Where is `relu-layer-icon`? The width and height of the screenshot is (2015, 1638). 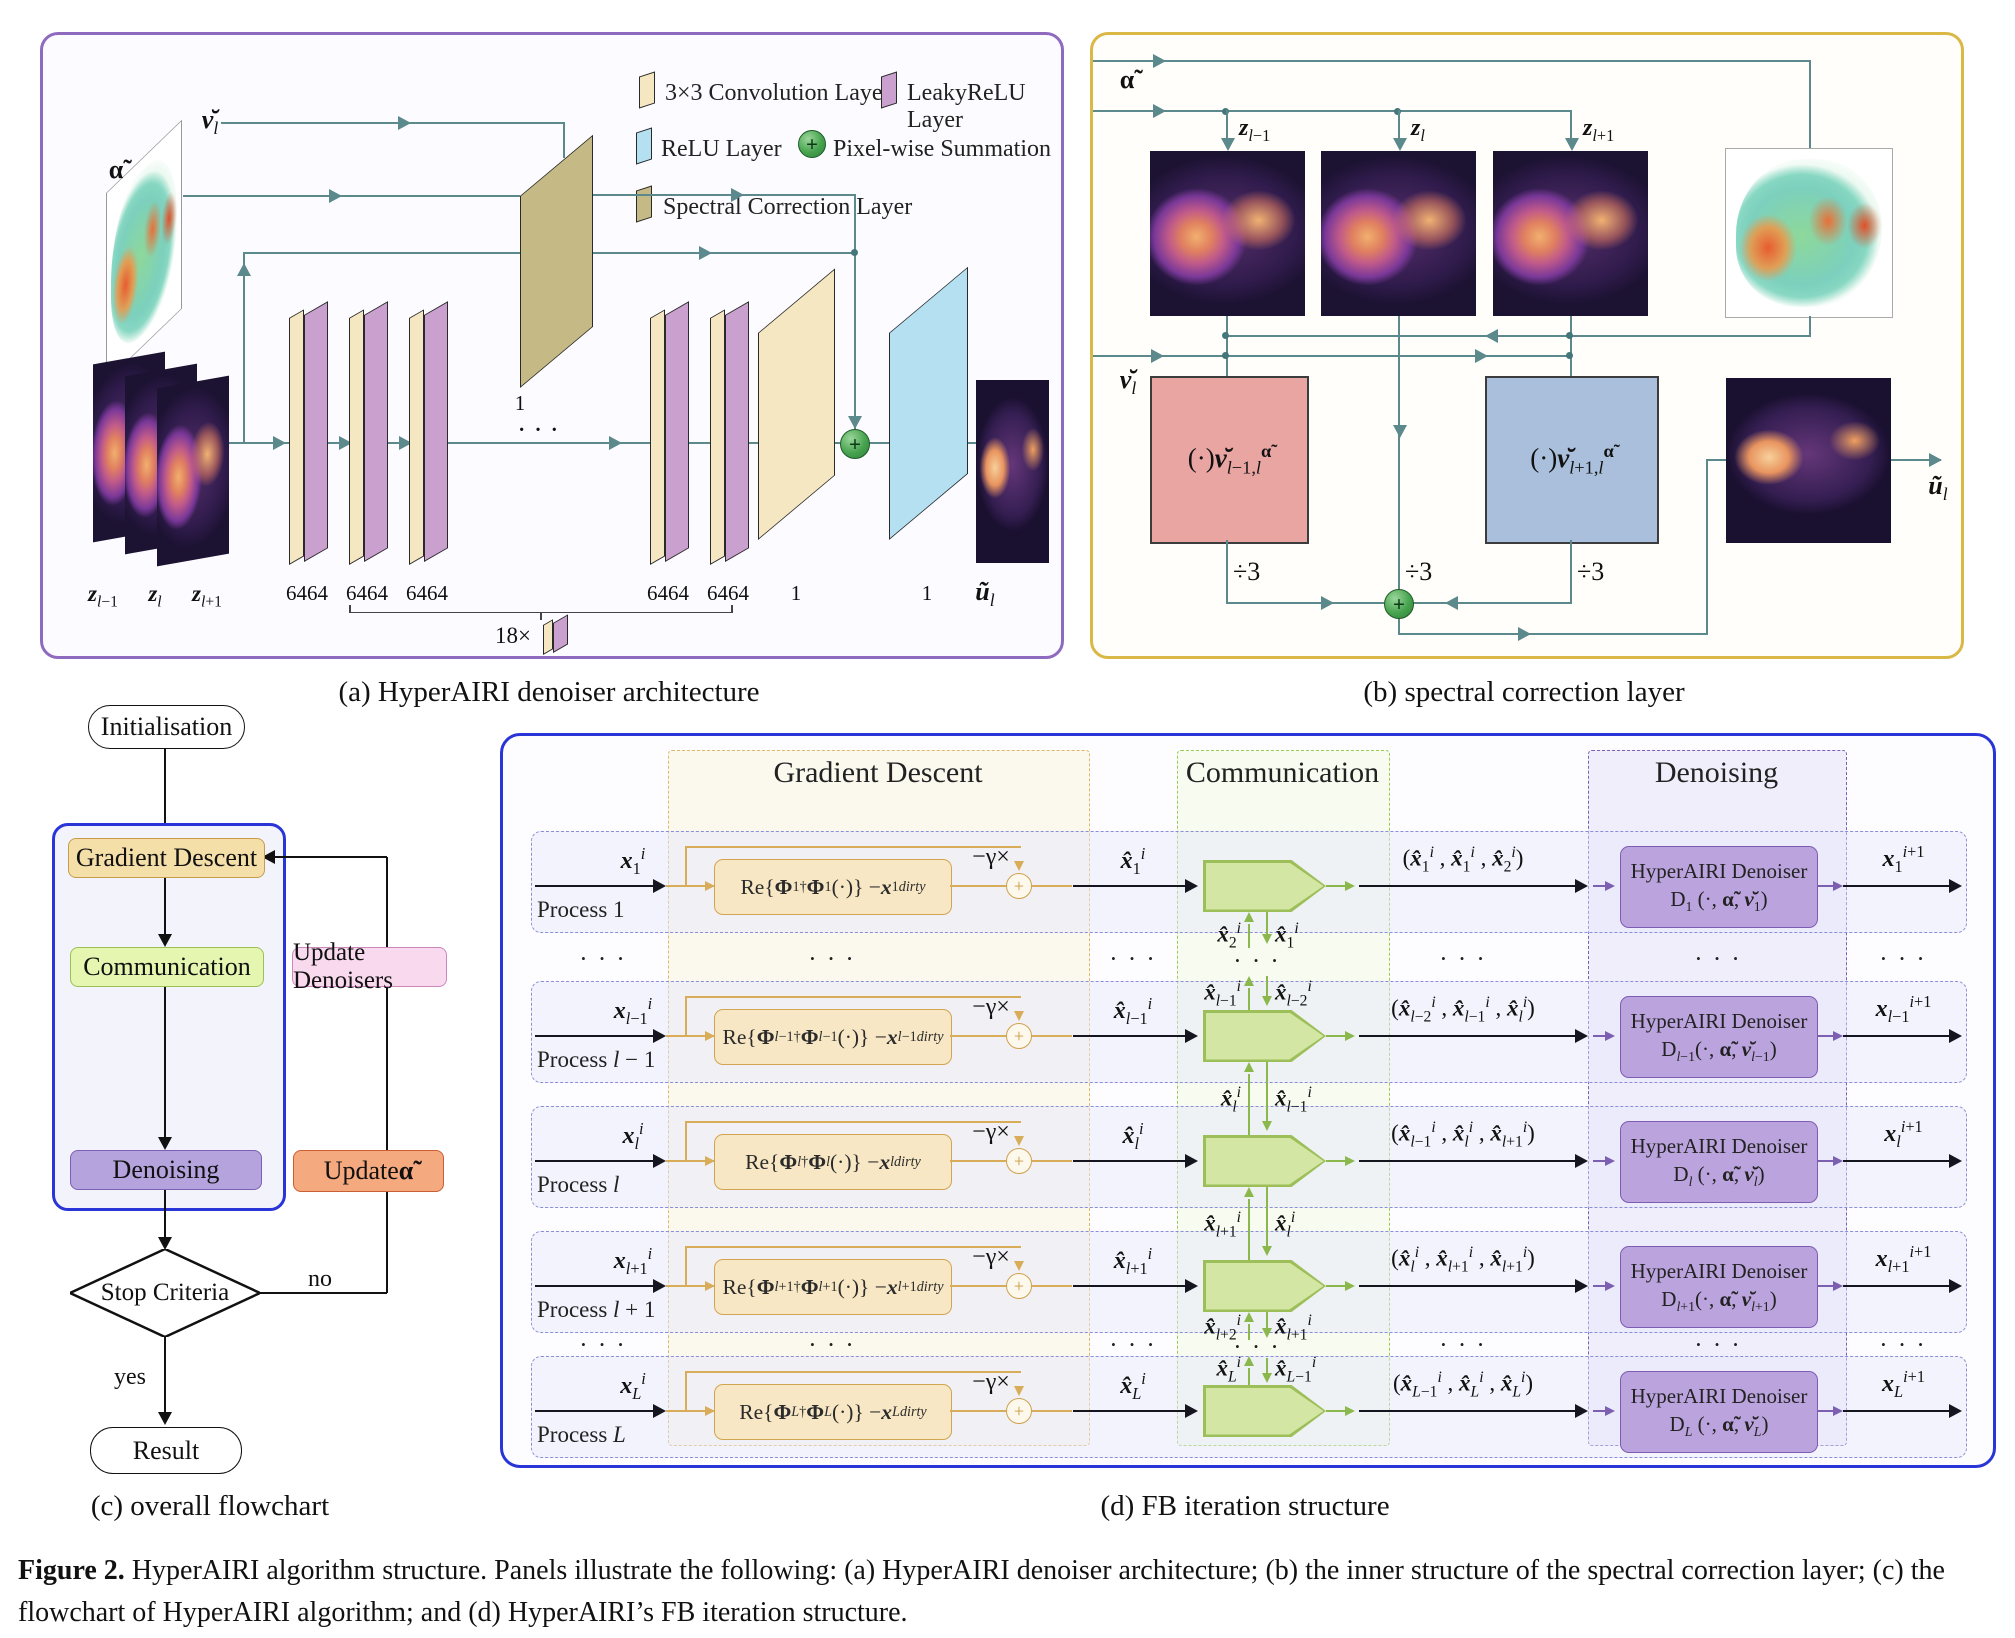 relu-layer-icon is located at coordinates (644, 146).